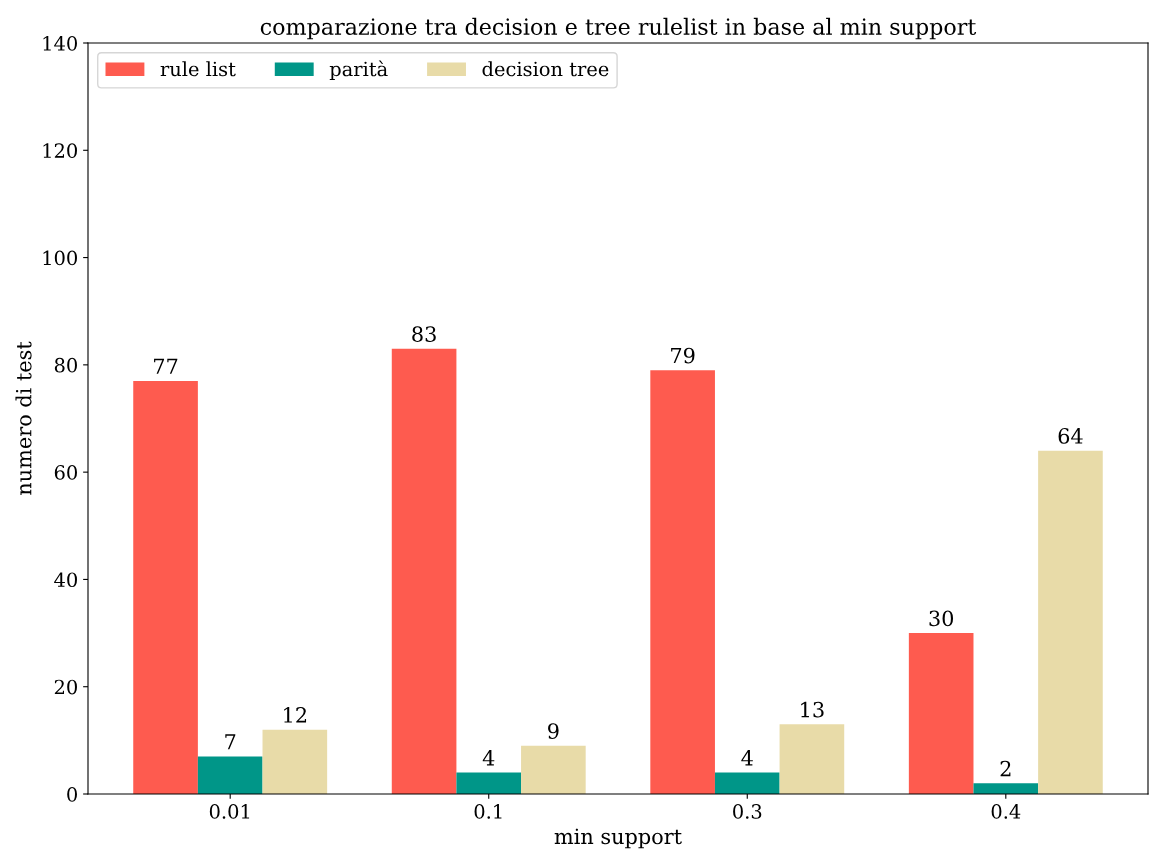  What do you see at coordinates (1006, 811) in the screenshot?
I see `x-tick-label: 0.4` at bounding box center [1006, 811].